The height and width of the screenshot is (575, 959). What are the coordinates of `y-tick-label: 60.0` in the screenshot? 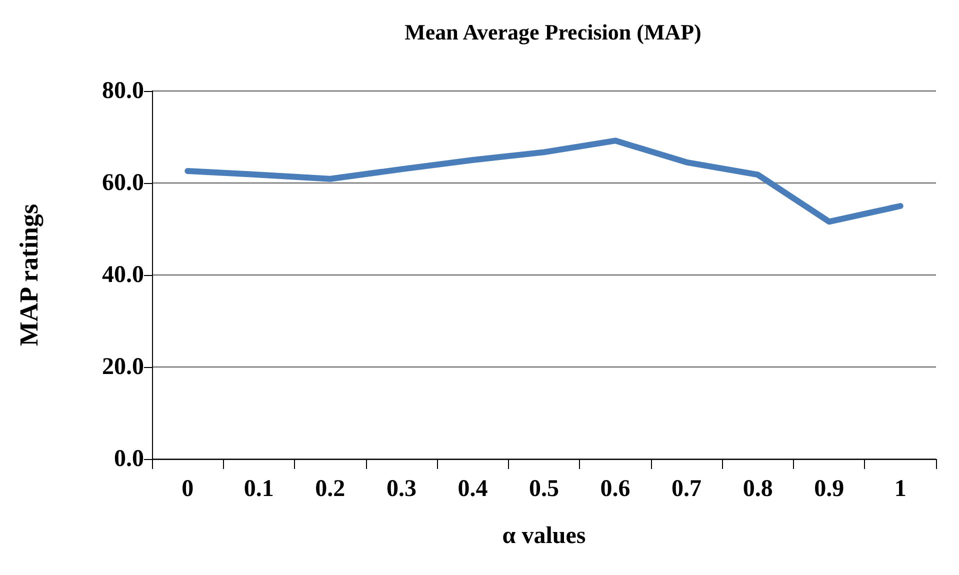 It's located at (123, 183).